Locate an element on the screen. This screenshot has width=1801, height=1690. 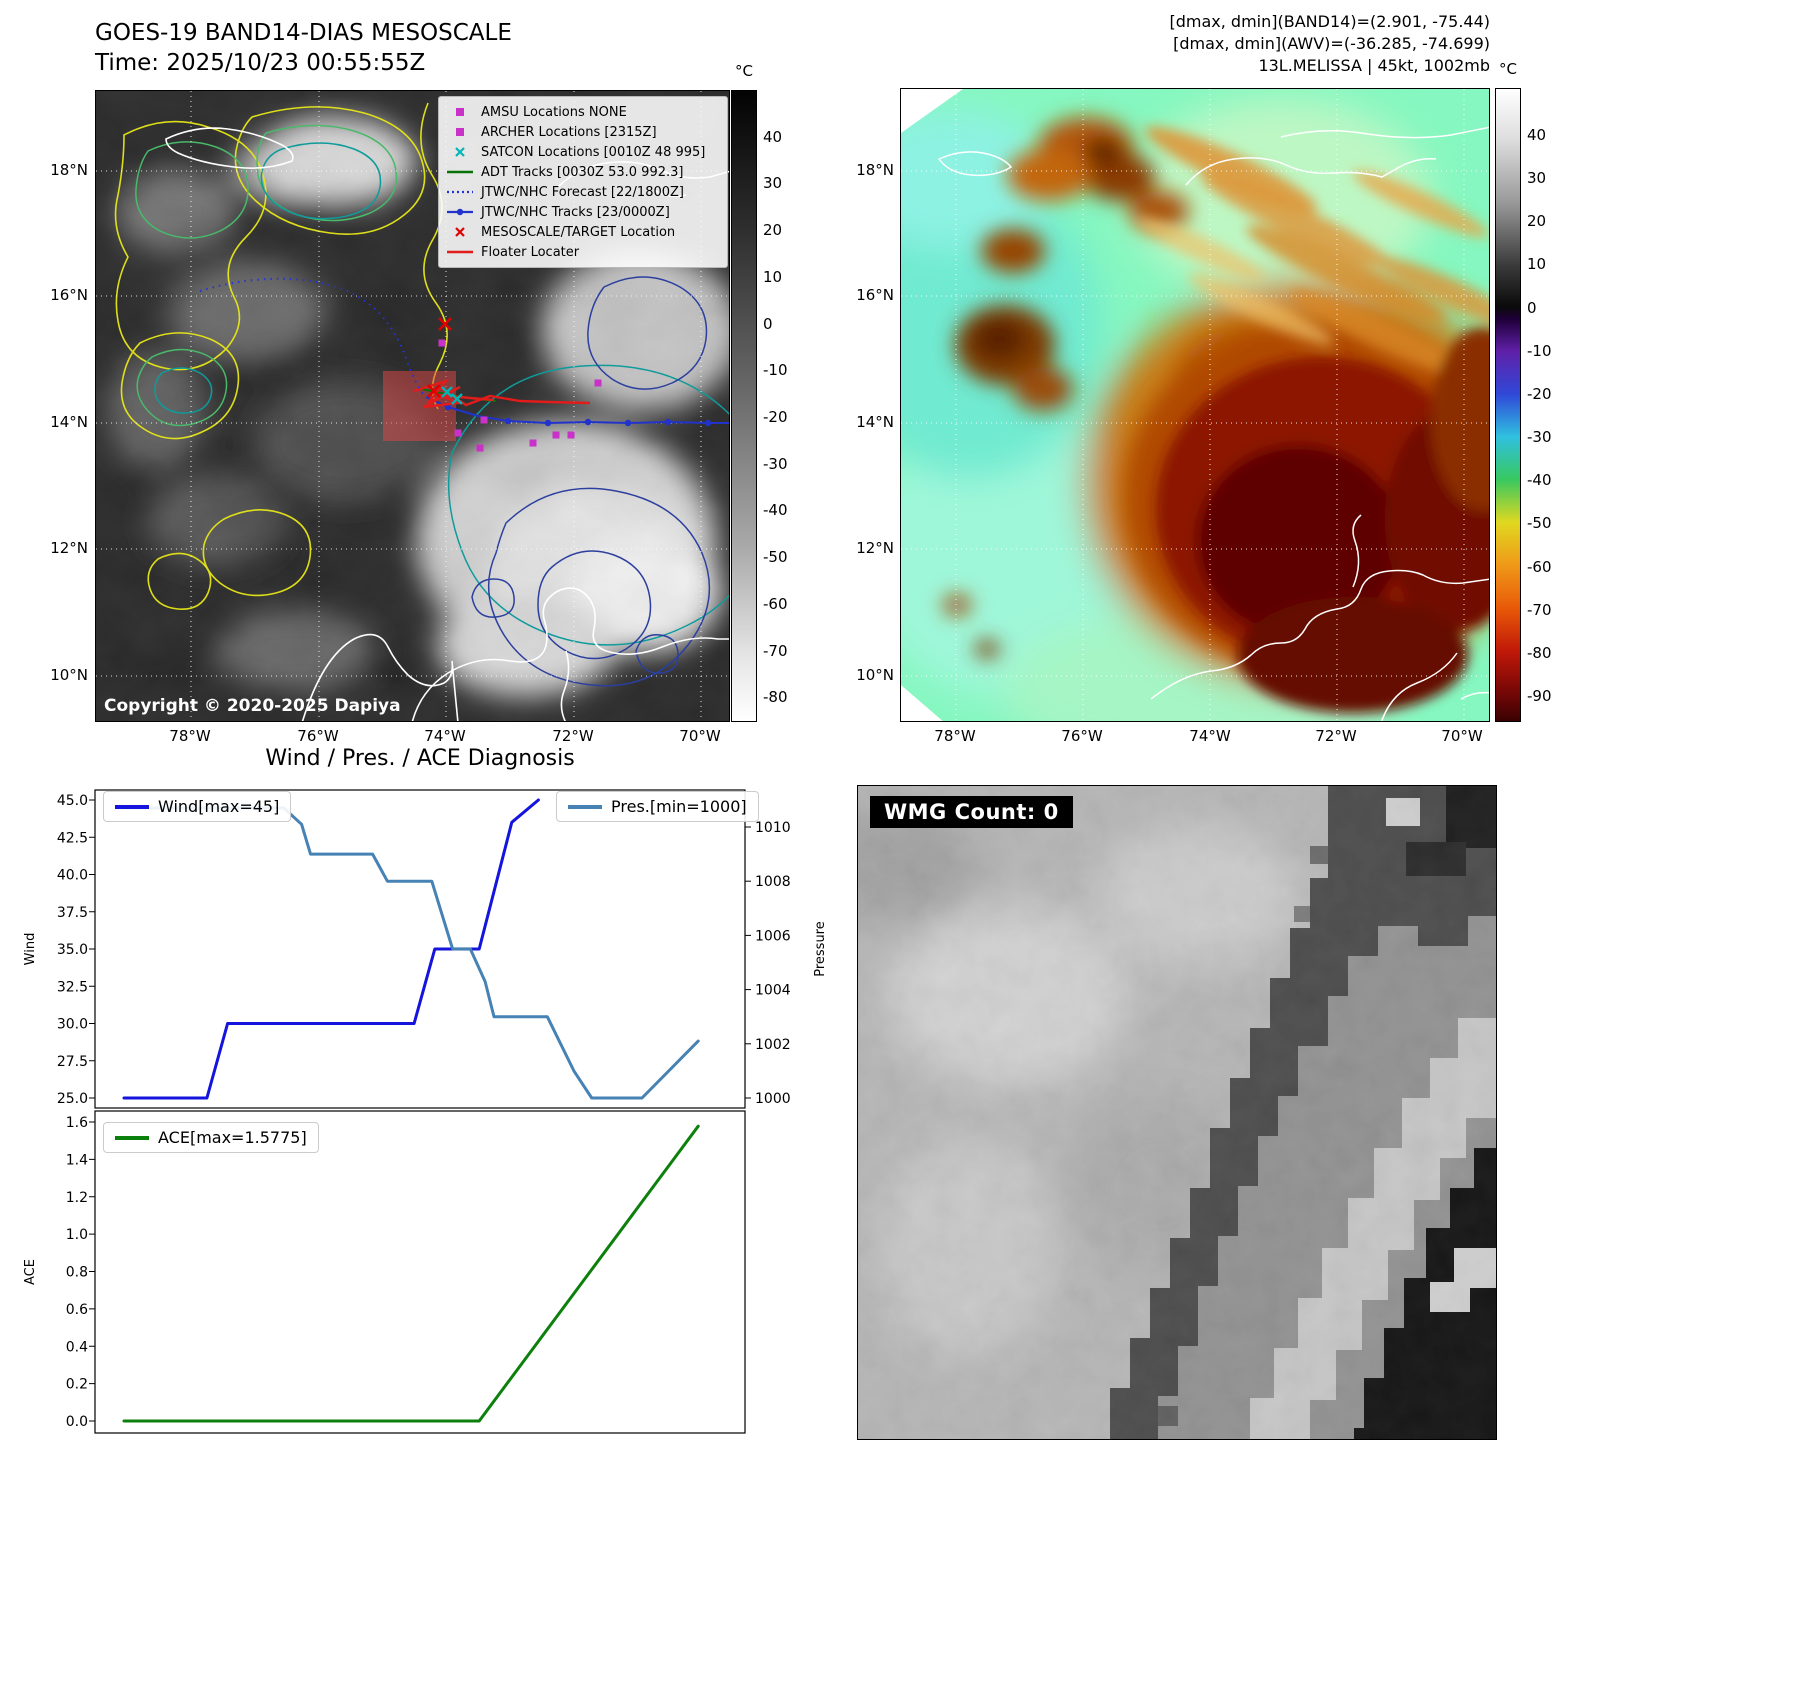
svg-text: 40.0 is located at coordinates (72, 876).